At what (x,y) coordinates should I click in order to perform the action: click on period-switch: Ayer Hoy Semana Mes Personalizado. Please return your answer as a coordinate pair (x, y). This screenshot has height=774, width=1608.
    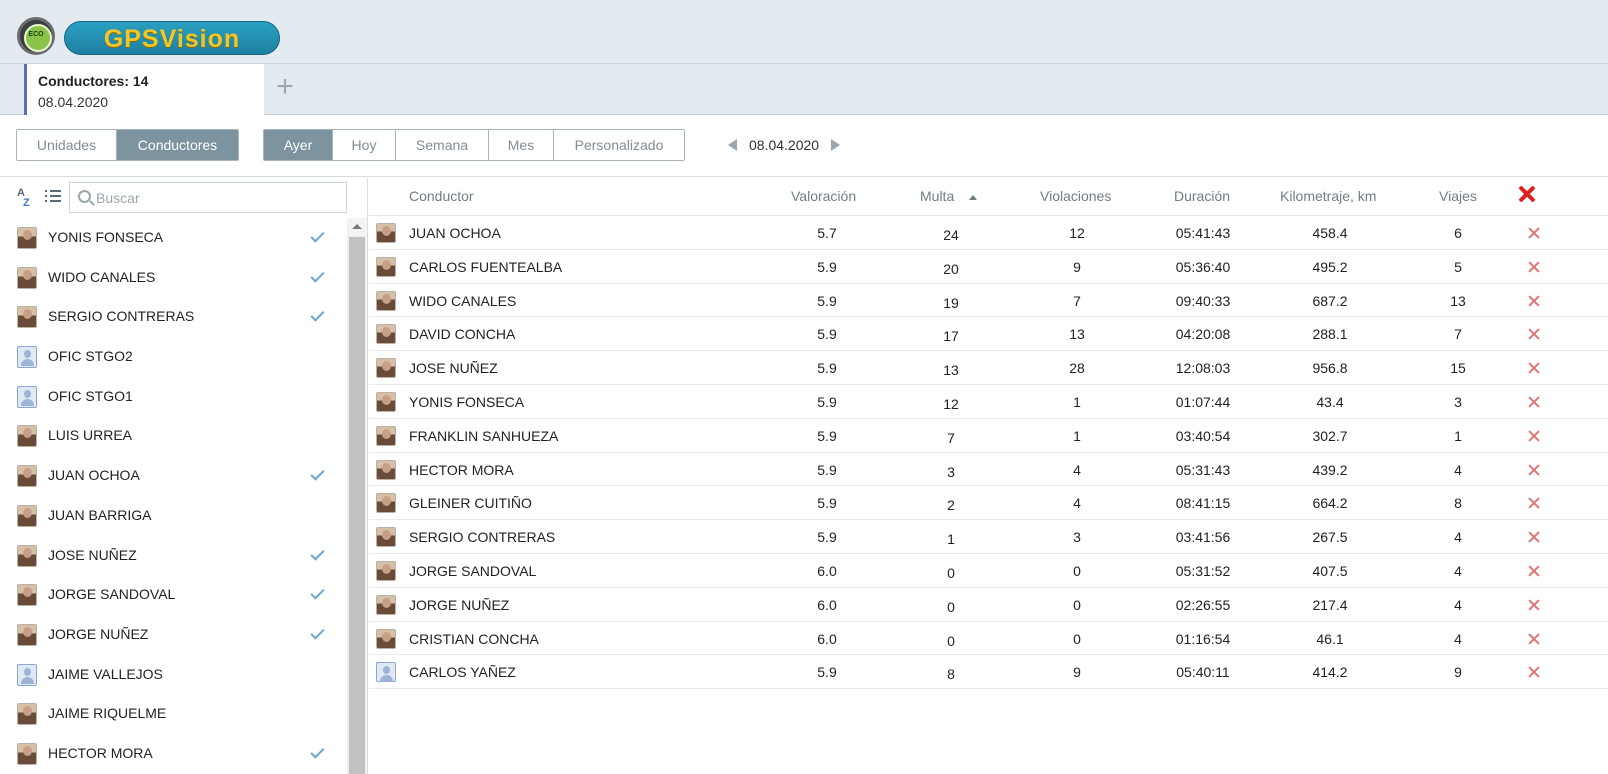
    Looking at the image, I should click on (474, 145).